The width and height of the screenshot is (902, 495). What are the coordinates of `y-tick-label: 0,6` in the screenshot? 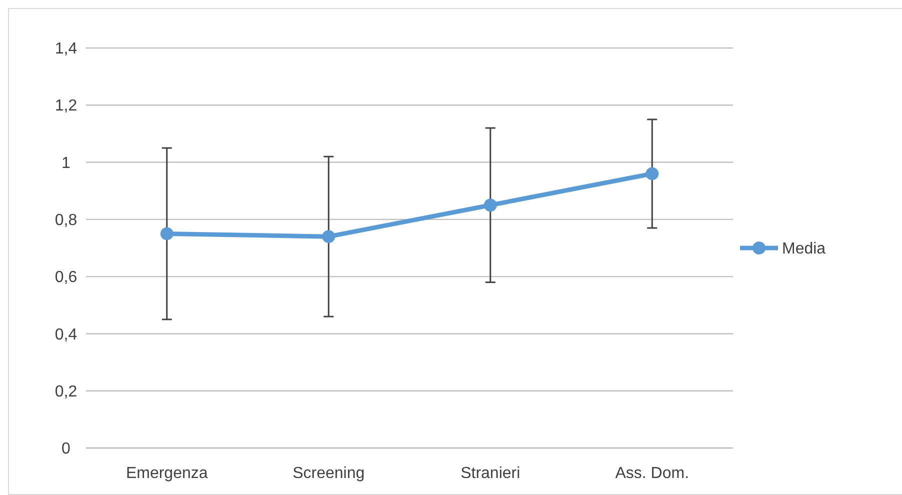 It's located at (66, 277).